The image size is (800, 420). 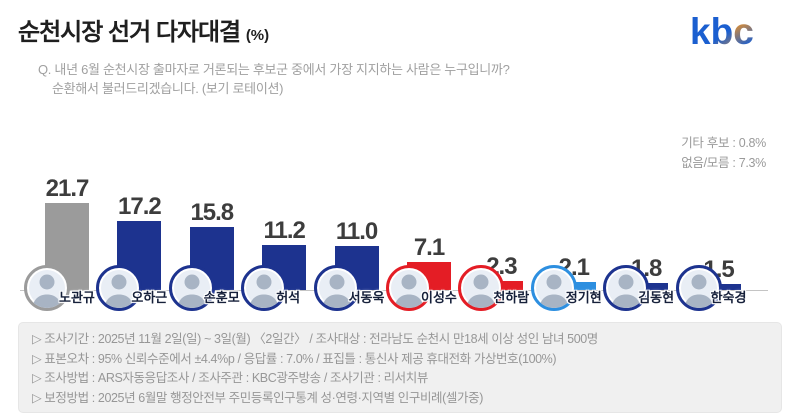 I want to click on candidate-photo-이성수, so click(x=409, y=288).